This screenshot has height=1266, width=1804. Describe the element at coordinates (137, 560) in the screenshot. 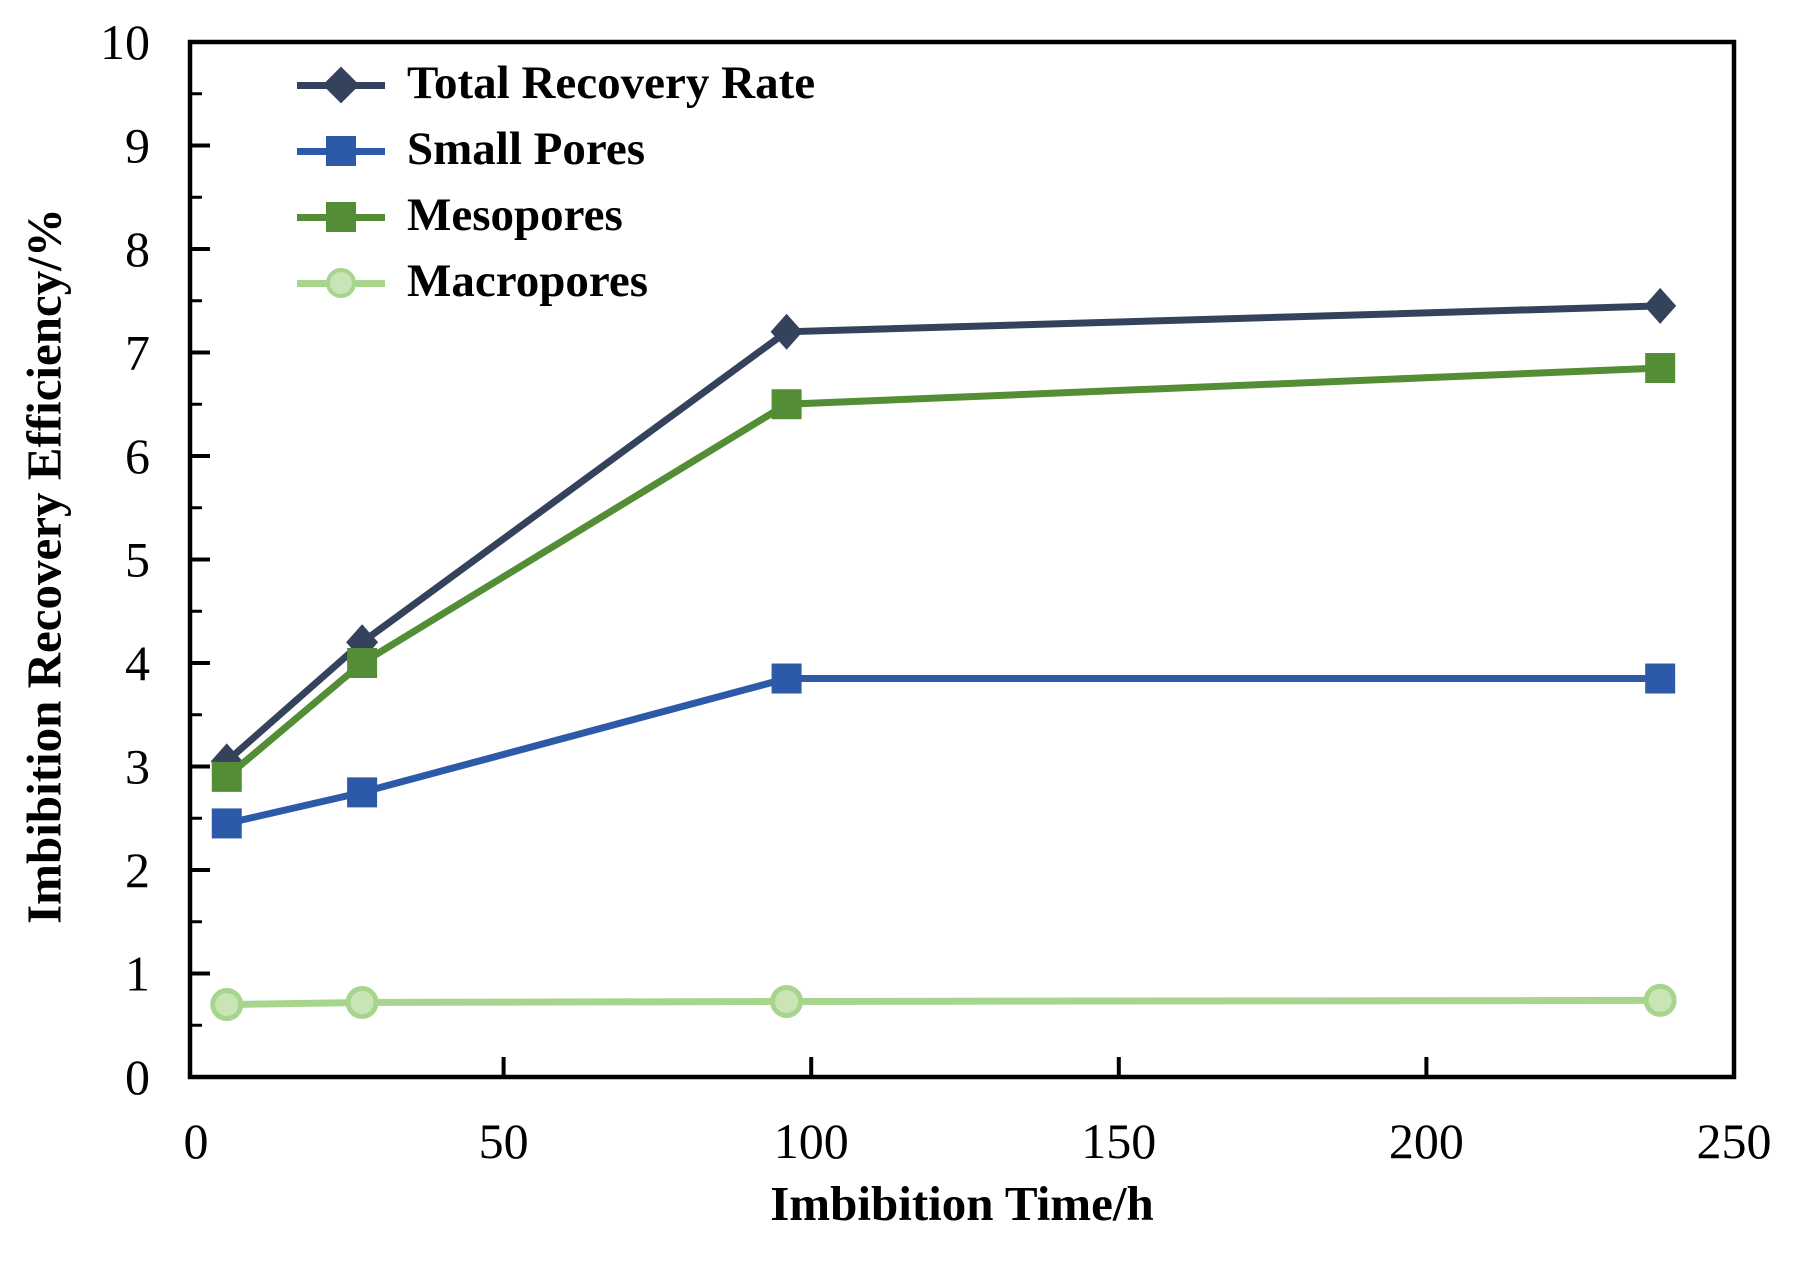

I see `y-tick-label: 5` at that location.